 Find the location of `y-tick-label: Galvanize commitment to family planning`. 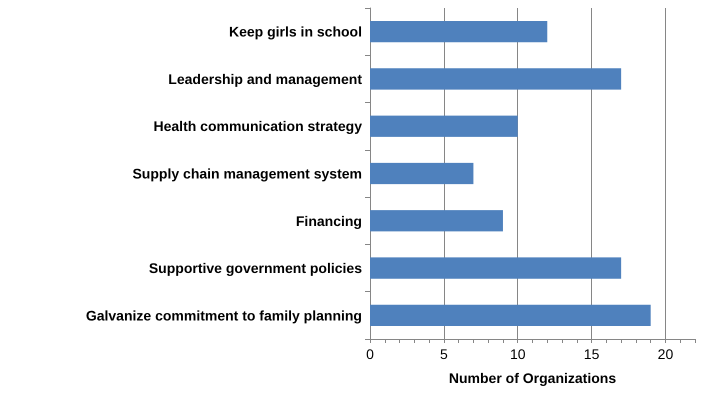

y-tick-label: Galvanize commitment to family planning is located at coordinates (224, 315).